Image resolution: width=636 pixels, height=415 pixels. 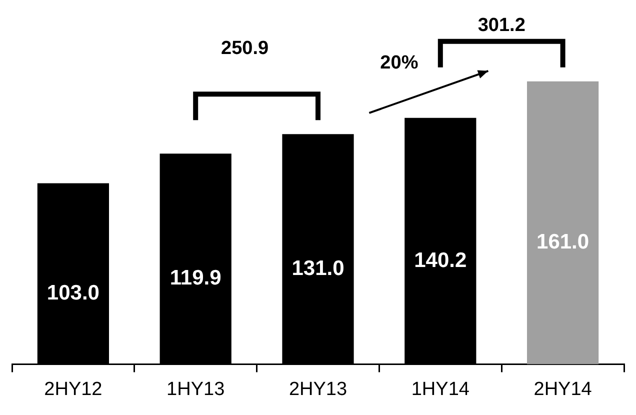 I want to click on x-tick-label: 1HY13, so click(x=195, y=389).